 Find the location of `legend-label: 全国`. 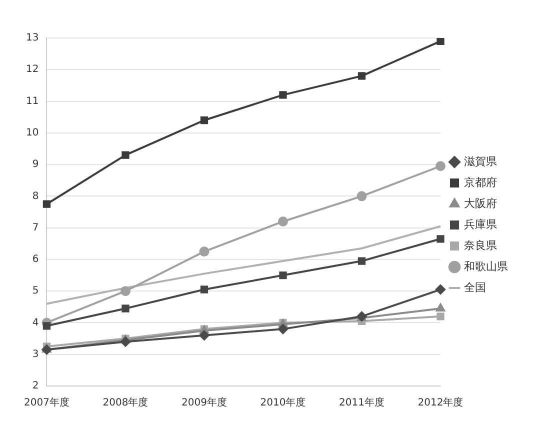

legend-label: 全国 is located at coordinates (475, 287).